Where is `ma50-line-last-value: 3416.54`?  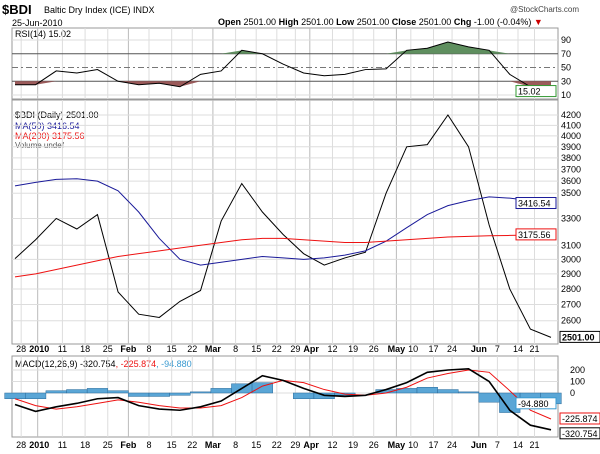
ma50-line-last-value: 3416.54 is located at coordinates (534, 204).